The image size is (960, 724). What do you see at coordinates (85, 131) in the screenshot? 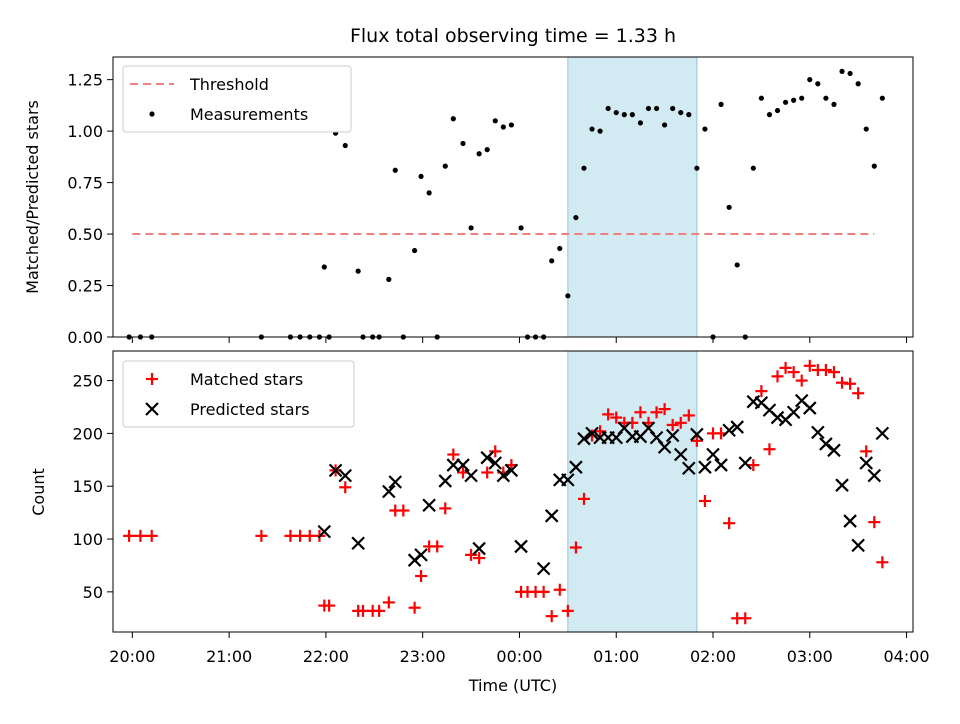
I see `y-tick-label: 1.00` at bounding box center [85, 131].